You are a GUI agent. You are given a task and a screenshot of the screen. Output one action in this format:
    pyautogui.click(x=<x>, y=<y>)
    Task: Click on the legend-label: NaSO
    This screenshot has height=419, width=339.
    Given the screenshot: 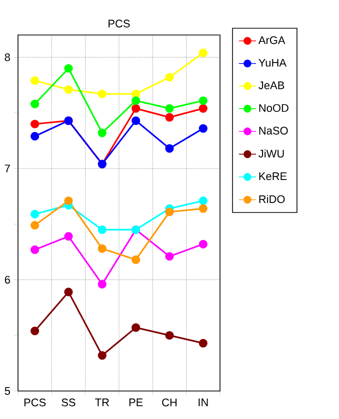 What is the action you would take?
    pyautogui.click(x=273, y=130)
    